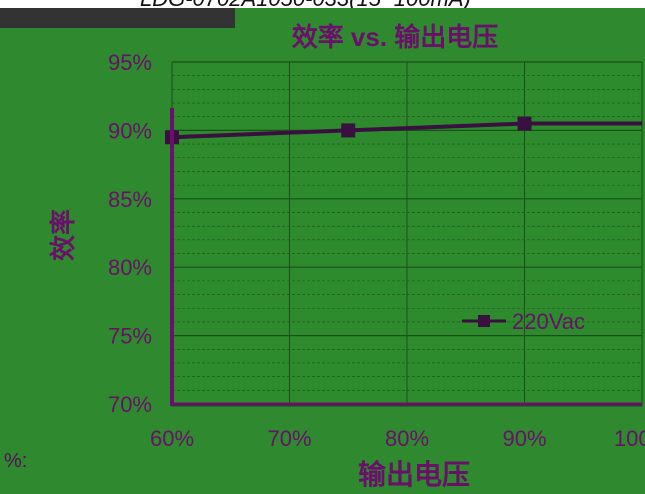 The width and height of the screenshot is (645, 494). Describe the element at coordinates (414, 474) in the screenshot. I see `x-axis-label: 输出电压` at that location.